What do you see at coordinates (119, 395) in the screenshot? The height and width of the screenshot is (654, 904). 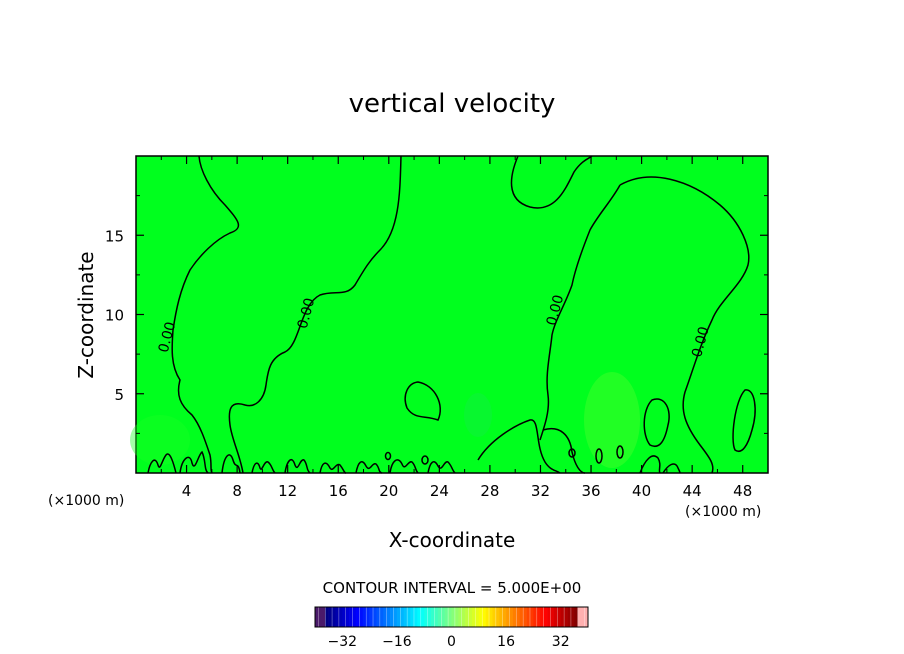 I see `y-tick-label: 5` at bounding box center [119, 395].